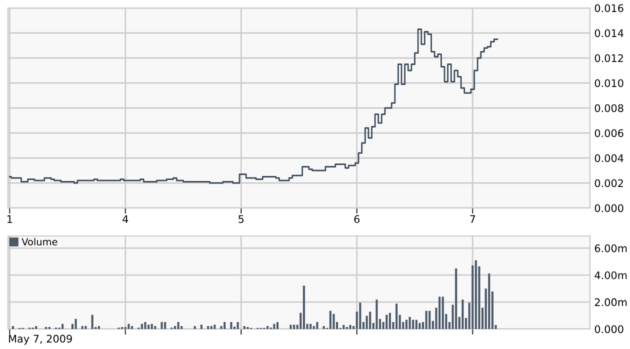 This screenshot has width=630, height=349. Describe the element at coordinates (40, 242) in the screenshot. I see `legend-label: Volume` at that location.